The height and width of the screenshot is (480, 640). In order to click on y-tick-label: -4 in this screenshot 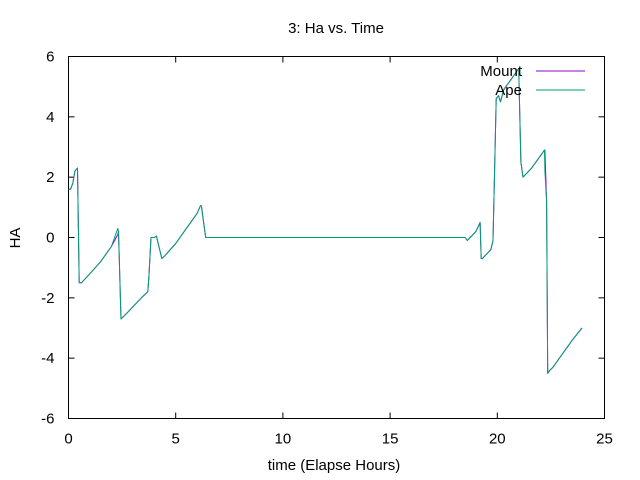, I will do `click(47, 358)`.